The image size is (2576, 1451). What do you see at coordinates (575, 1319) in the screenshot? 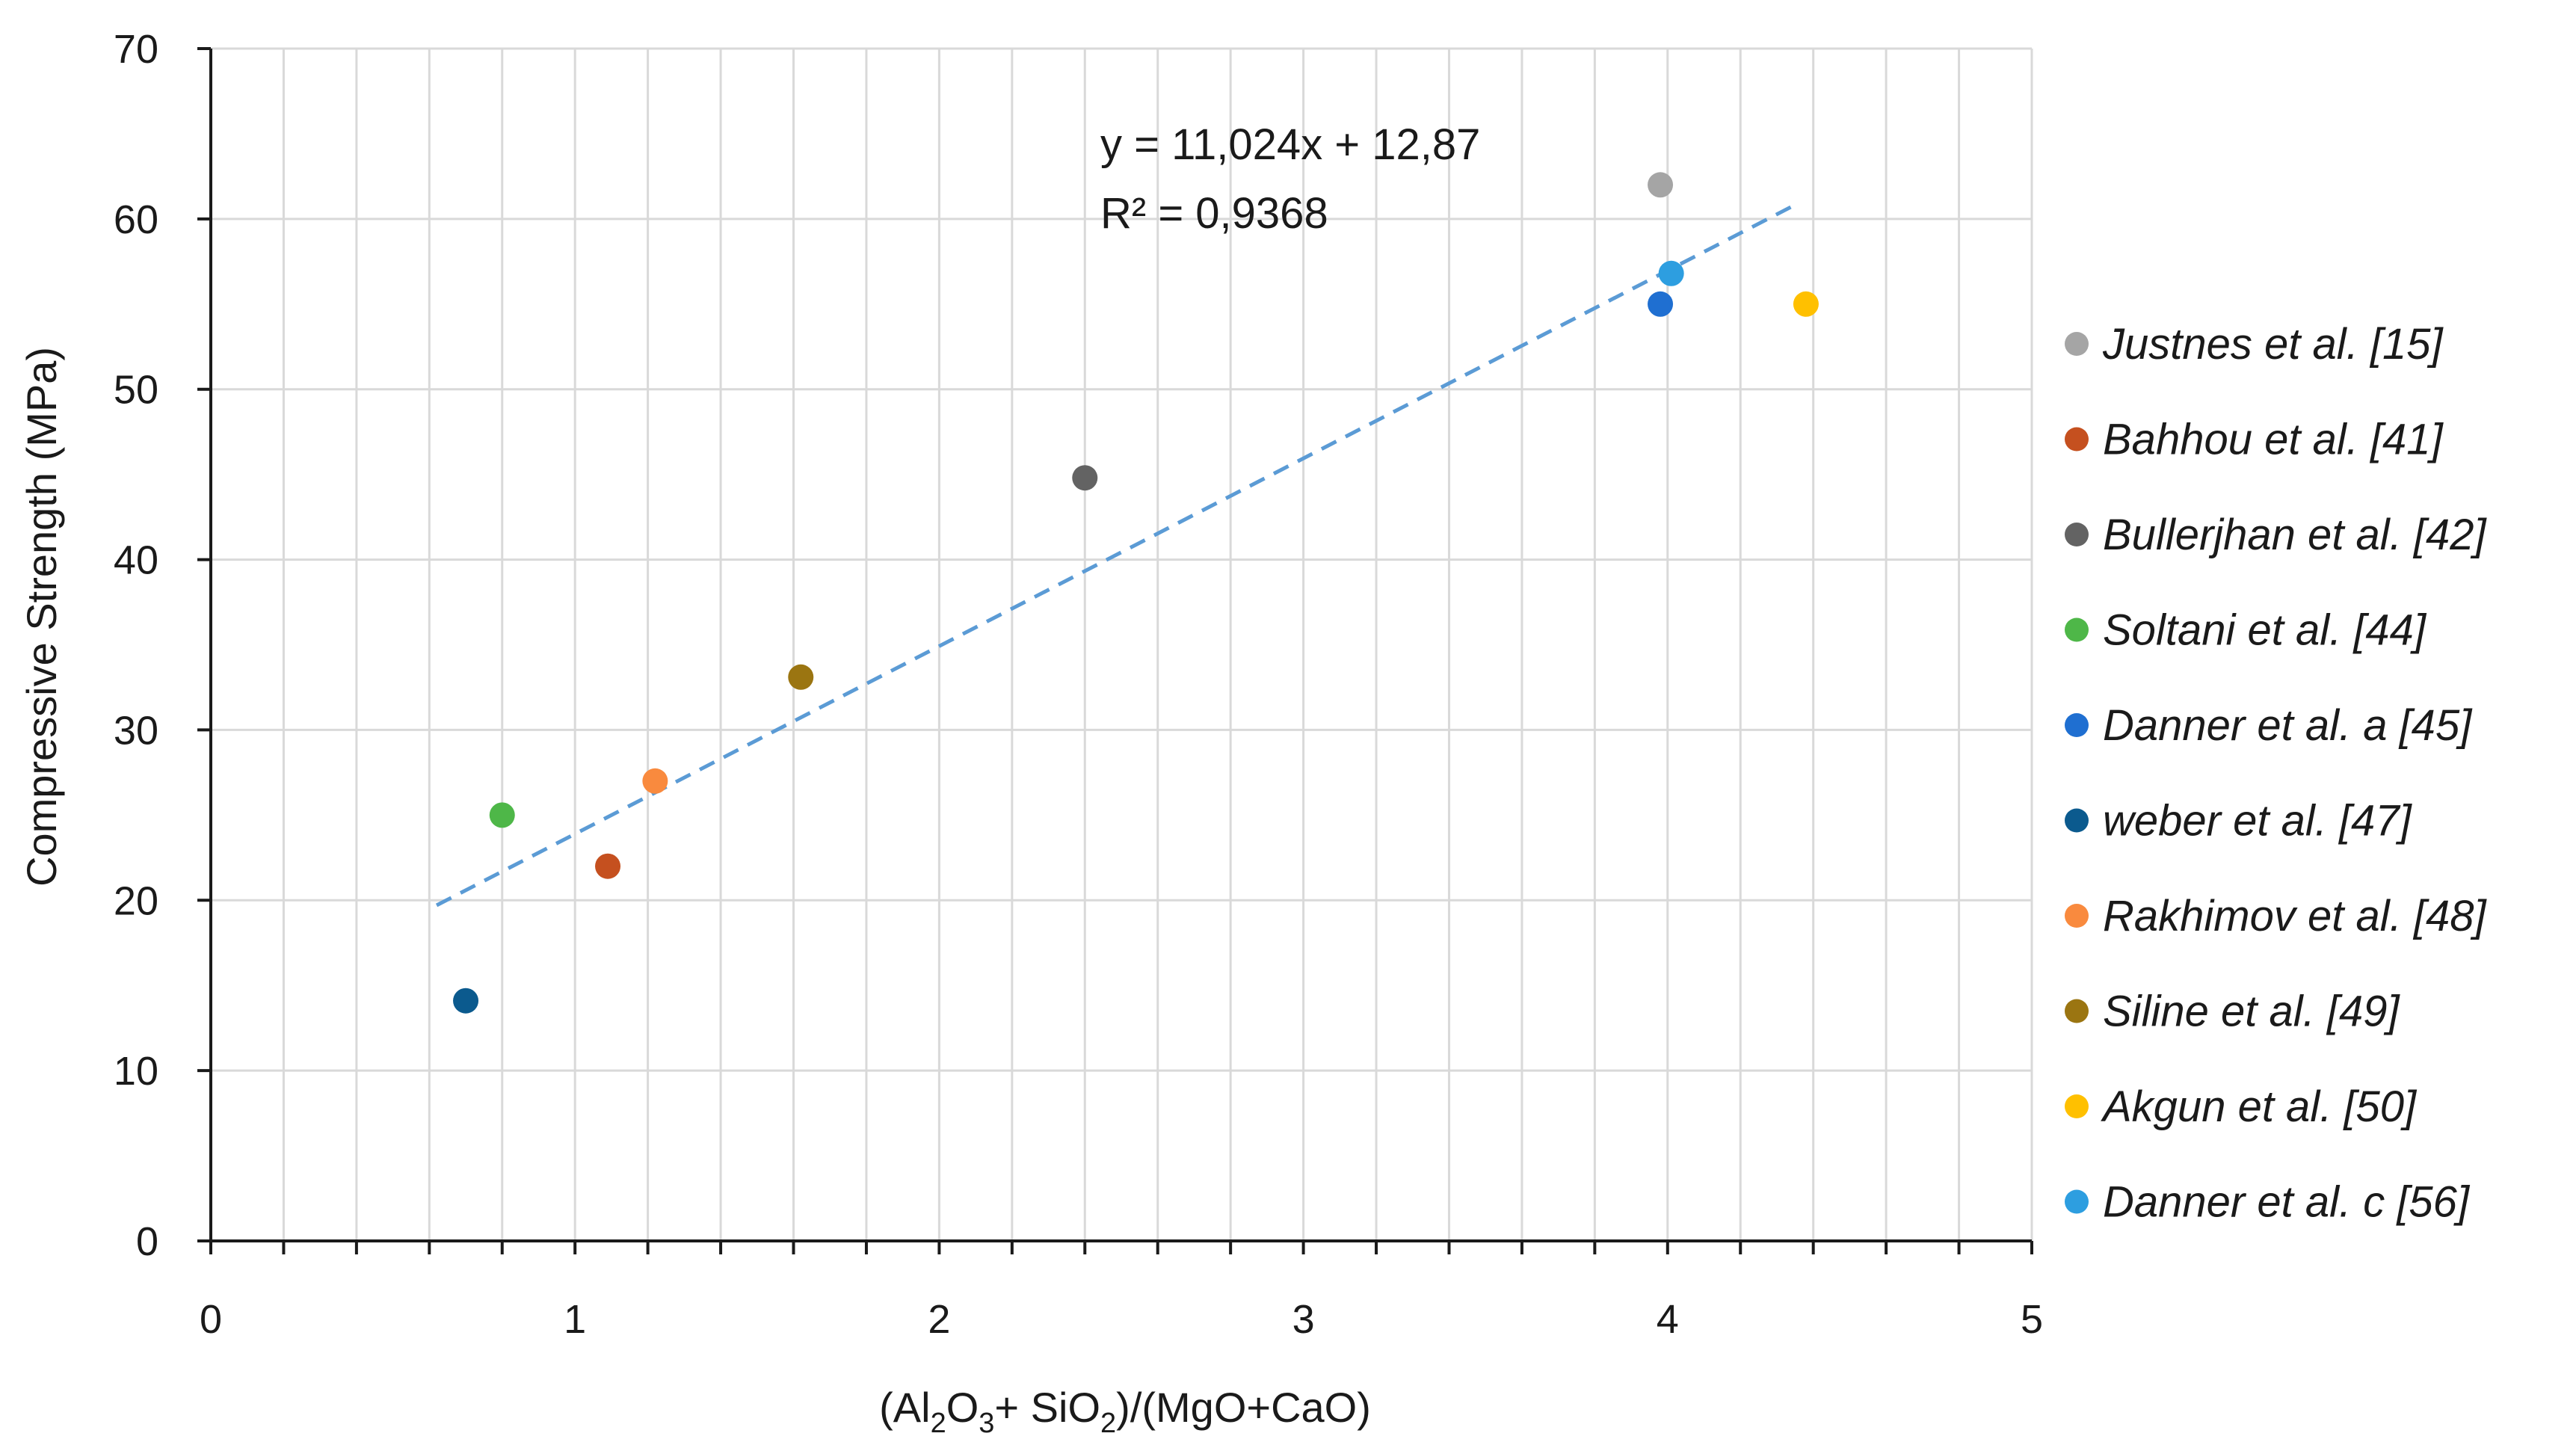
I see `x-tick-label: 1` at bounding box center [575, 1319].